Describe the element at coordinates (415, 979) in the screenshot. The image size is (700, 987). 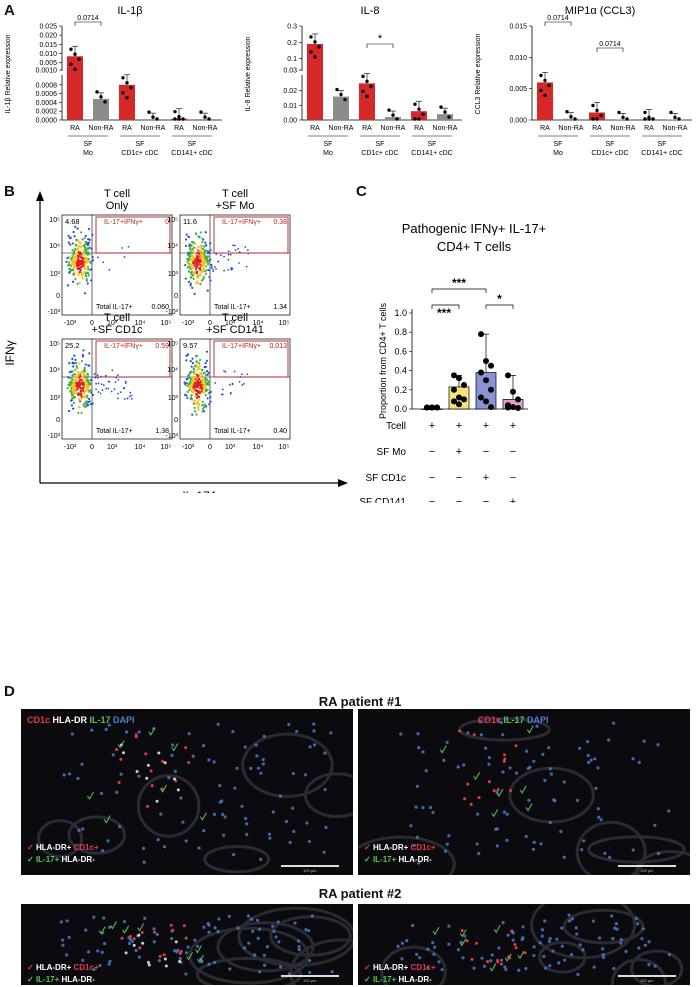
I see `legend-text: HLA-DR-` at that location.